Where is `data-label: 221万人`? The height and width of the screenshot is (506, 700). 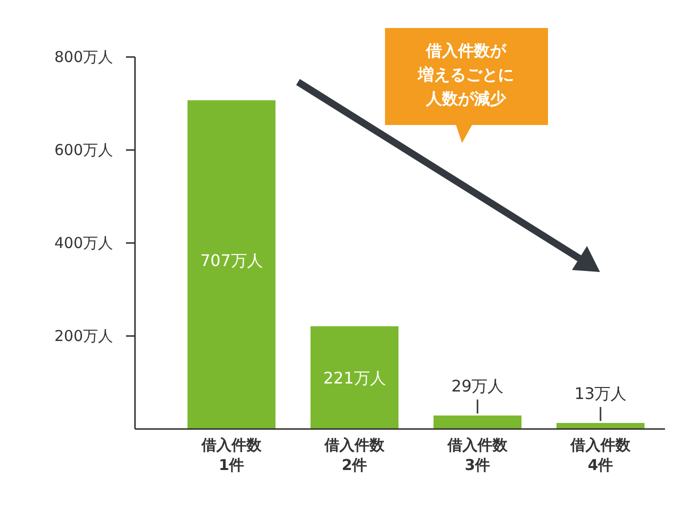
data-label: 221万人 is located at coordinates (354, 378).